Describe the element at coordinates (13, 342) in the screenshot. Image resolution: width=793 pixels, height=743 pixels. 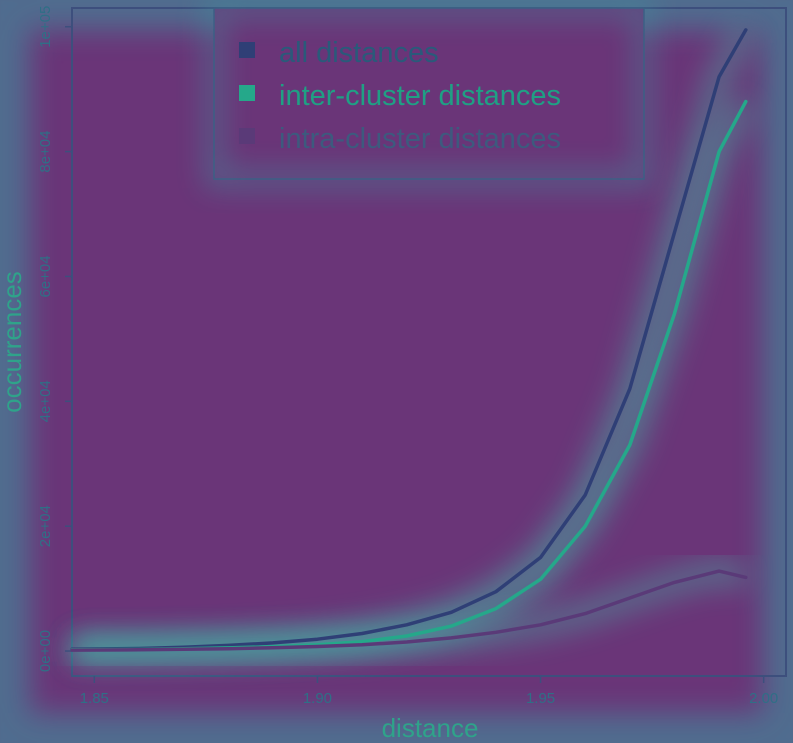
I see `y-axis-title: occurrences` at that location.